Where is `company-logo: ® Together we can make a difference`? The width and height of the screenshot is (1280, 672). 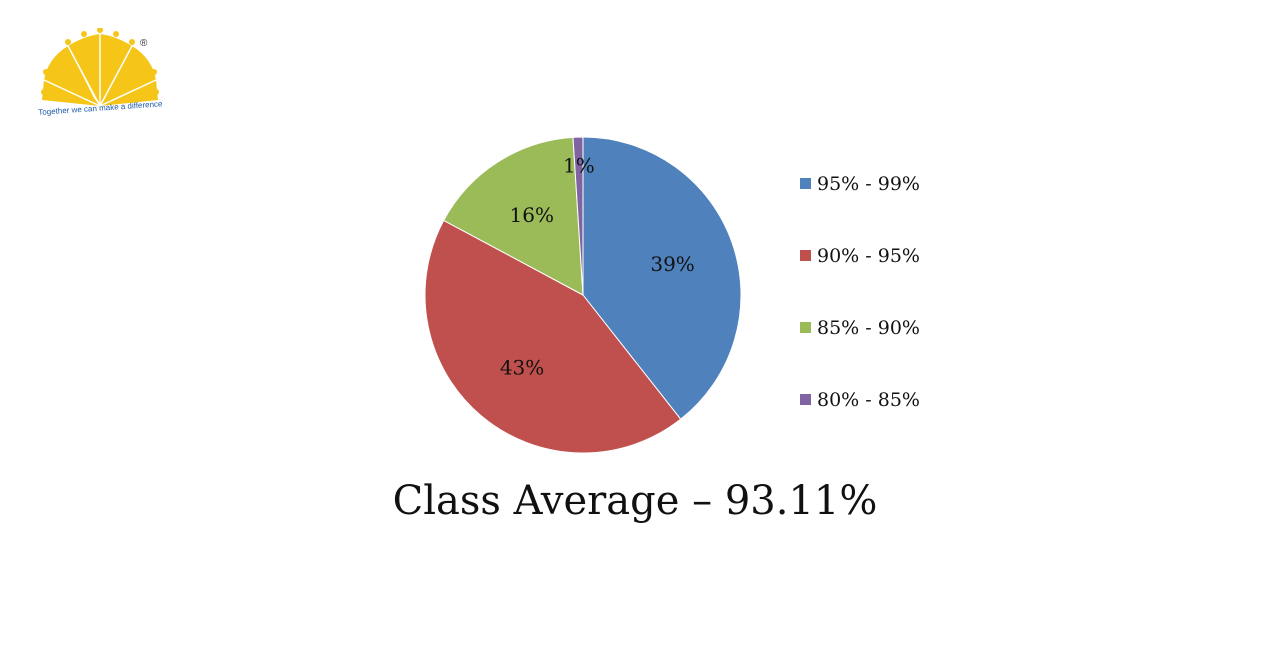 company-logo: ® Together we can make a difference is located at coordinates (100, 80).